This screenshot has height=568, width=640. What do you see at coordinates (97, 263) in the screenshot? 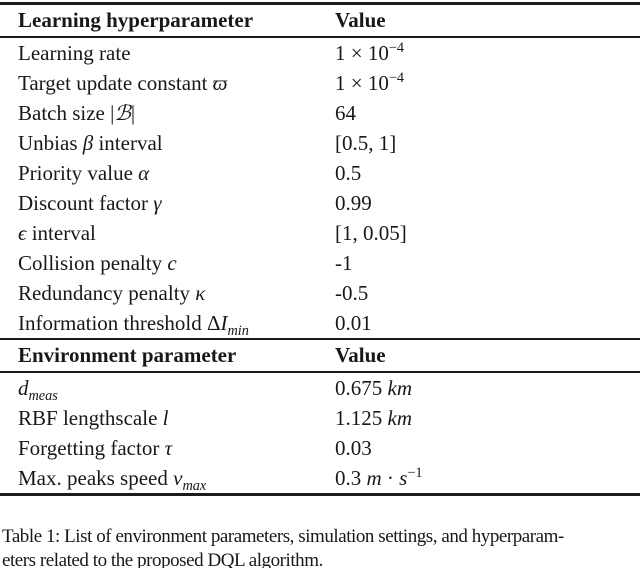
I see `param-cell: Collision penalty c` at bounding box center [97, 263].